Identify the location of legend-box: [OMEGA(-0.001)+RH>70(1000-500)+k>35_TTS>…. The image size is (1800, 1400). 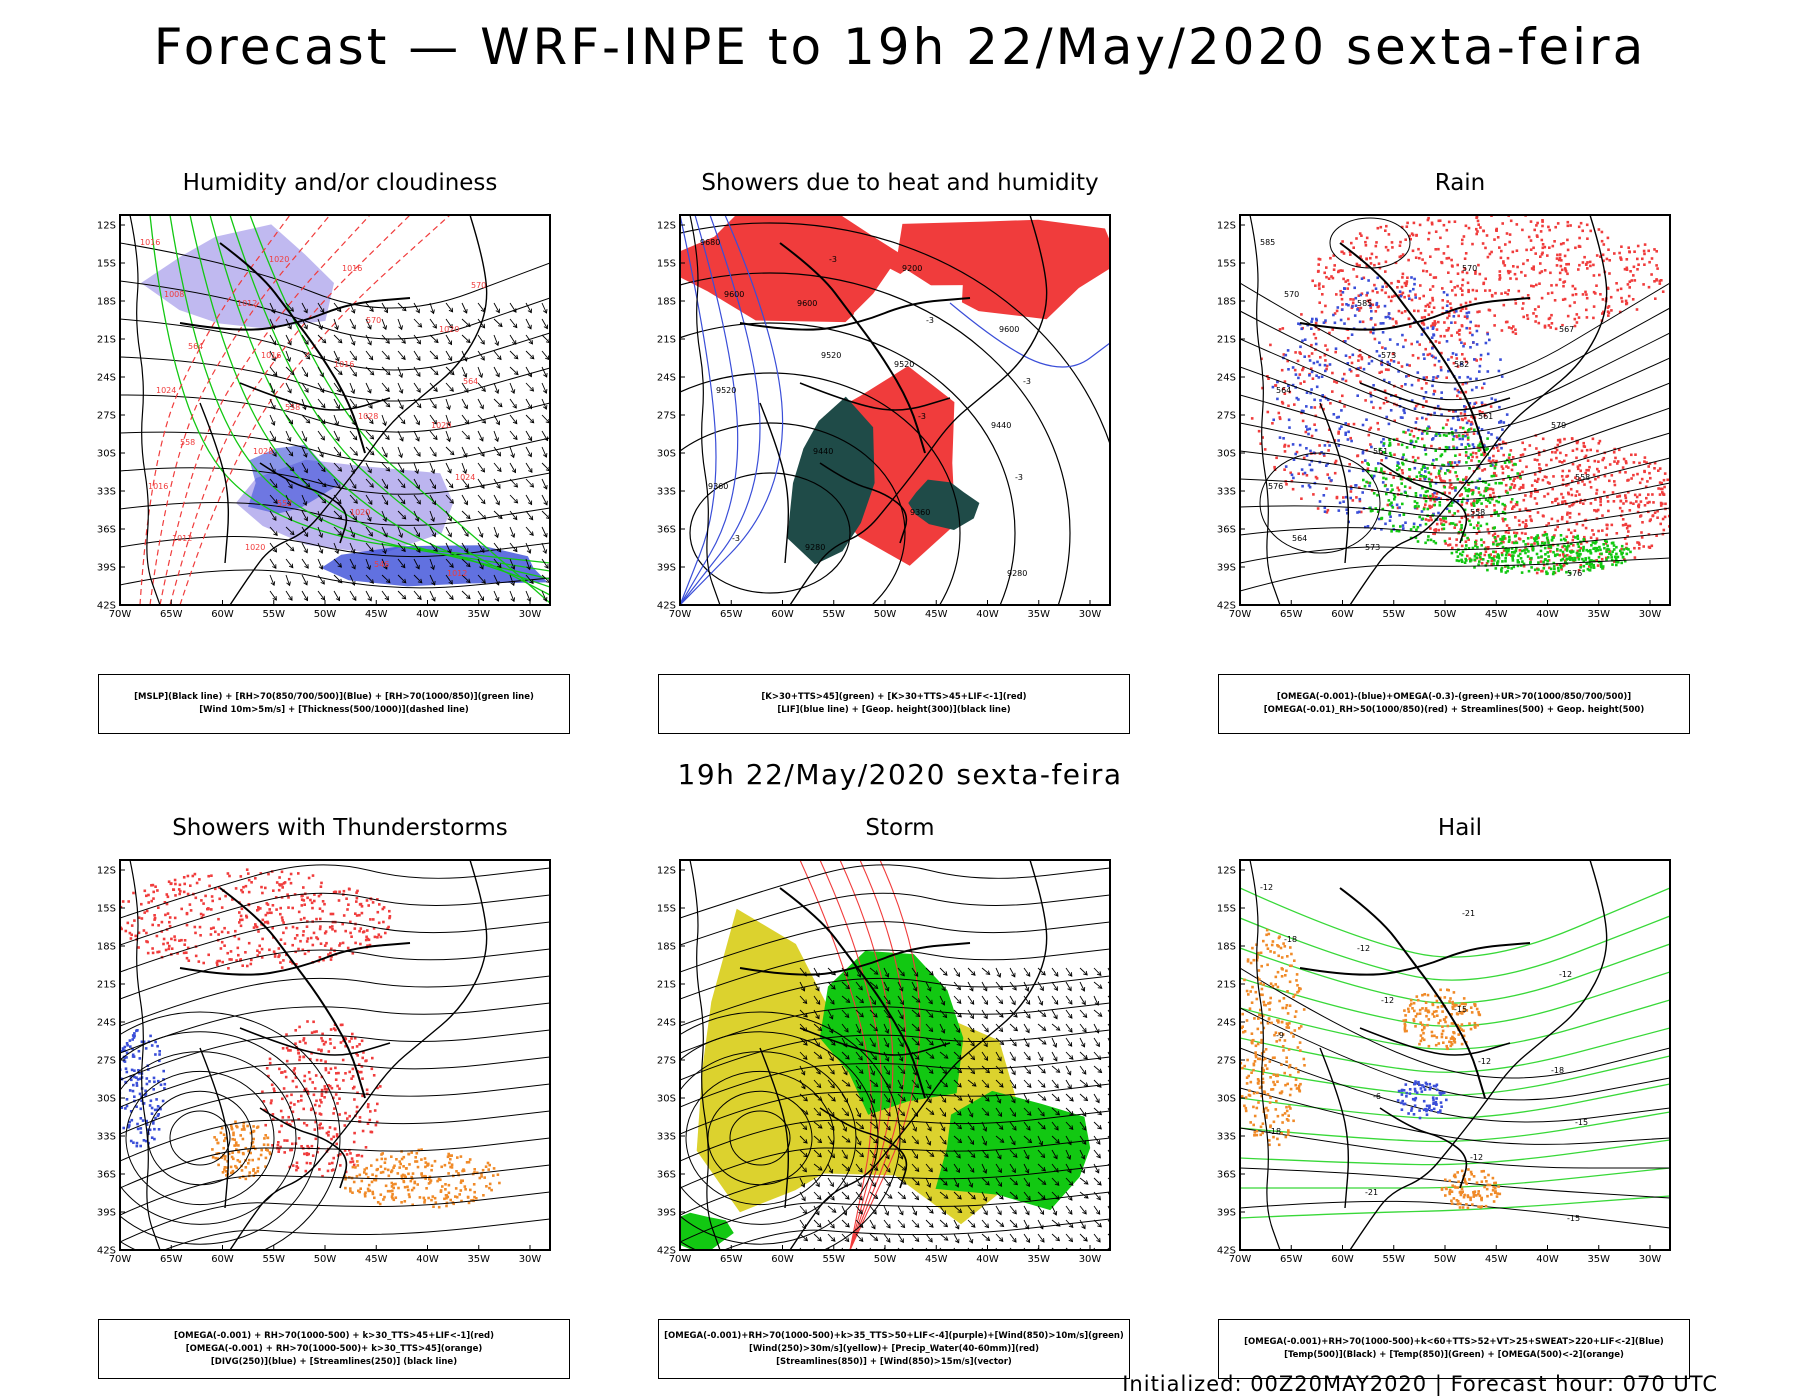
(894, 1349).